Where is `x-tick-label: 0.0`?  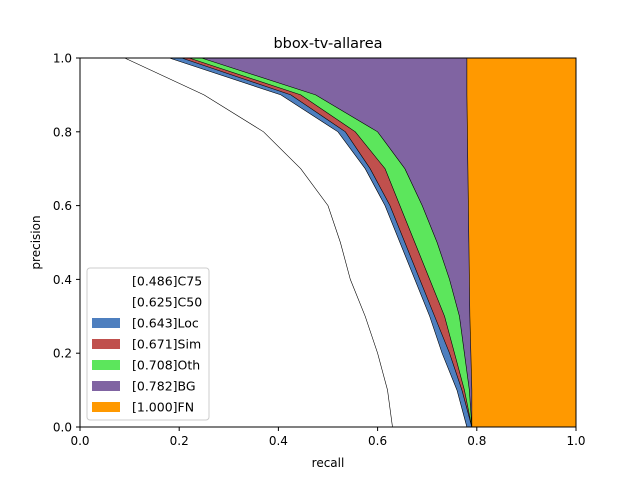 x-tick-label: 0.0 is located at coordinates (79, 441).